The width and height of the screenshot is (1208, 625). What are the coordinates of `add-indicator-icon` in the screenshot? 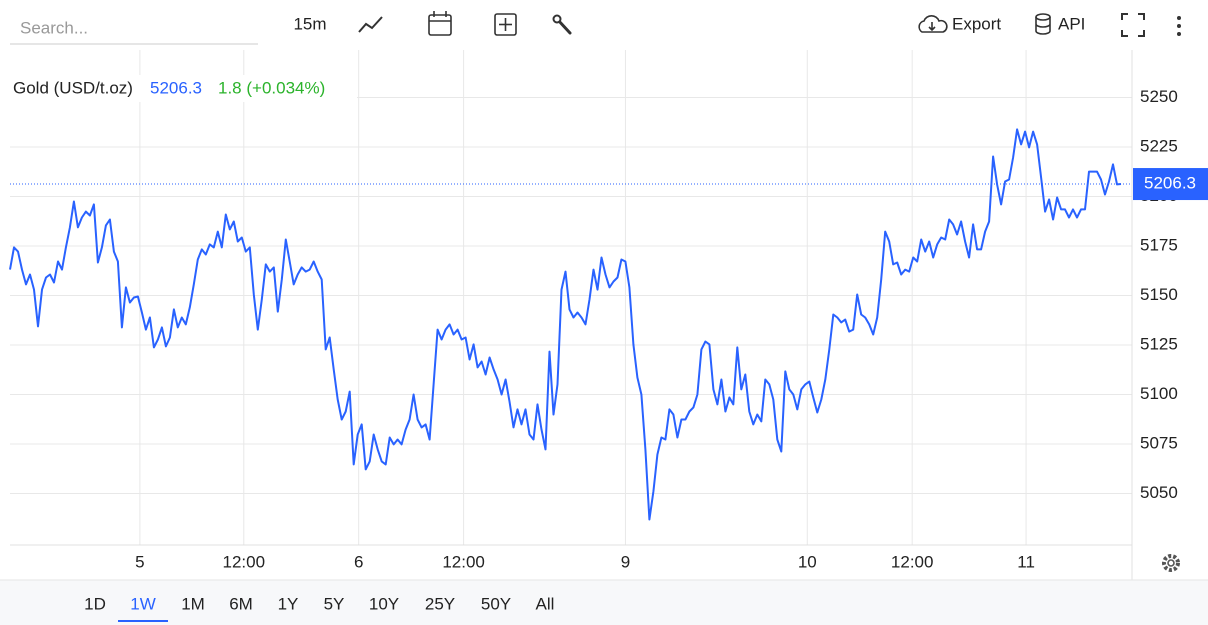 It's located at (505, 24).